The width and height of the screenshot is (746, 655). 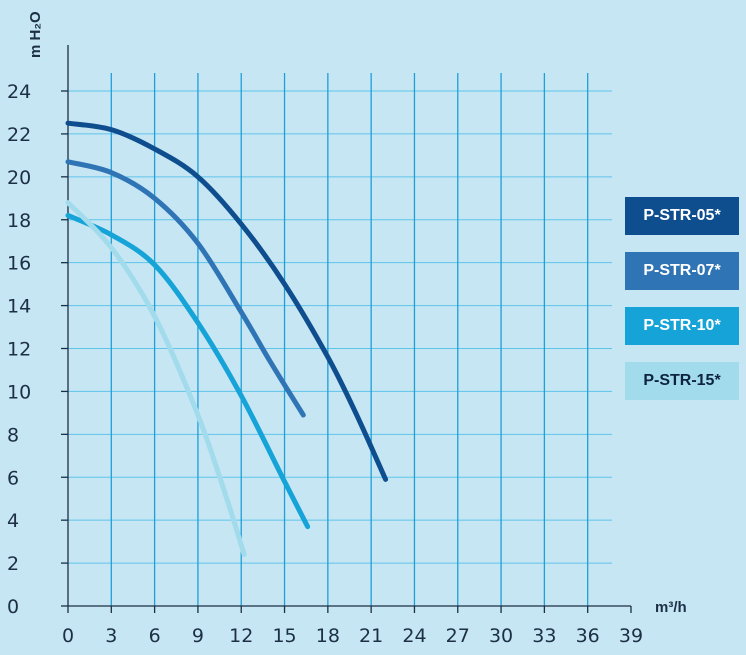 What do you see at coordinates (111, 636) in the screenshot?
I see `x-tick-label: 3` at bounding box center [111, 636].